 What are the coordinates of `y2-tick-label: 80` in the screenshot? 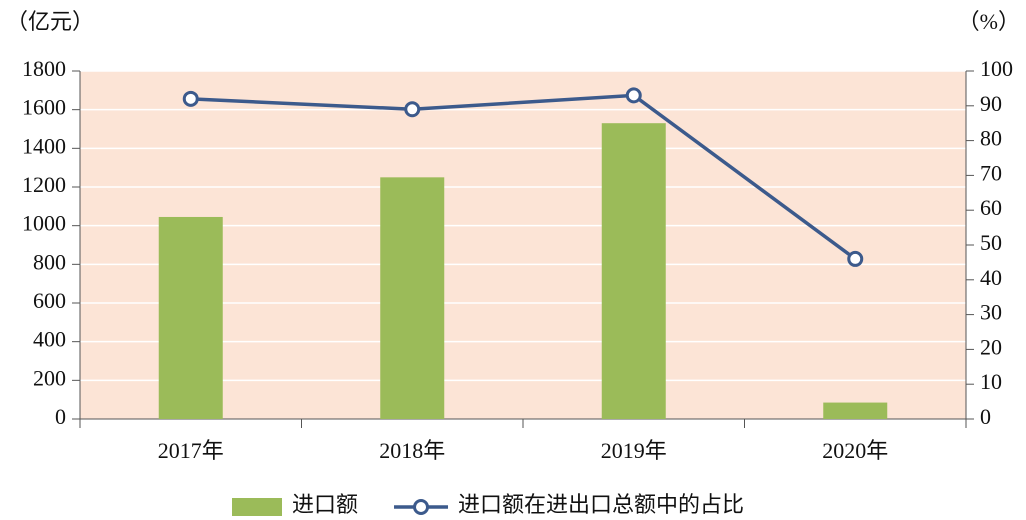 It's located at (991, 138).